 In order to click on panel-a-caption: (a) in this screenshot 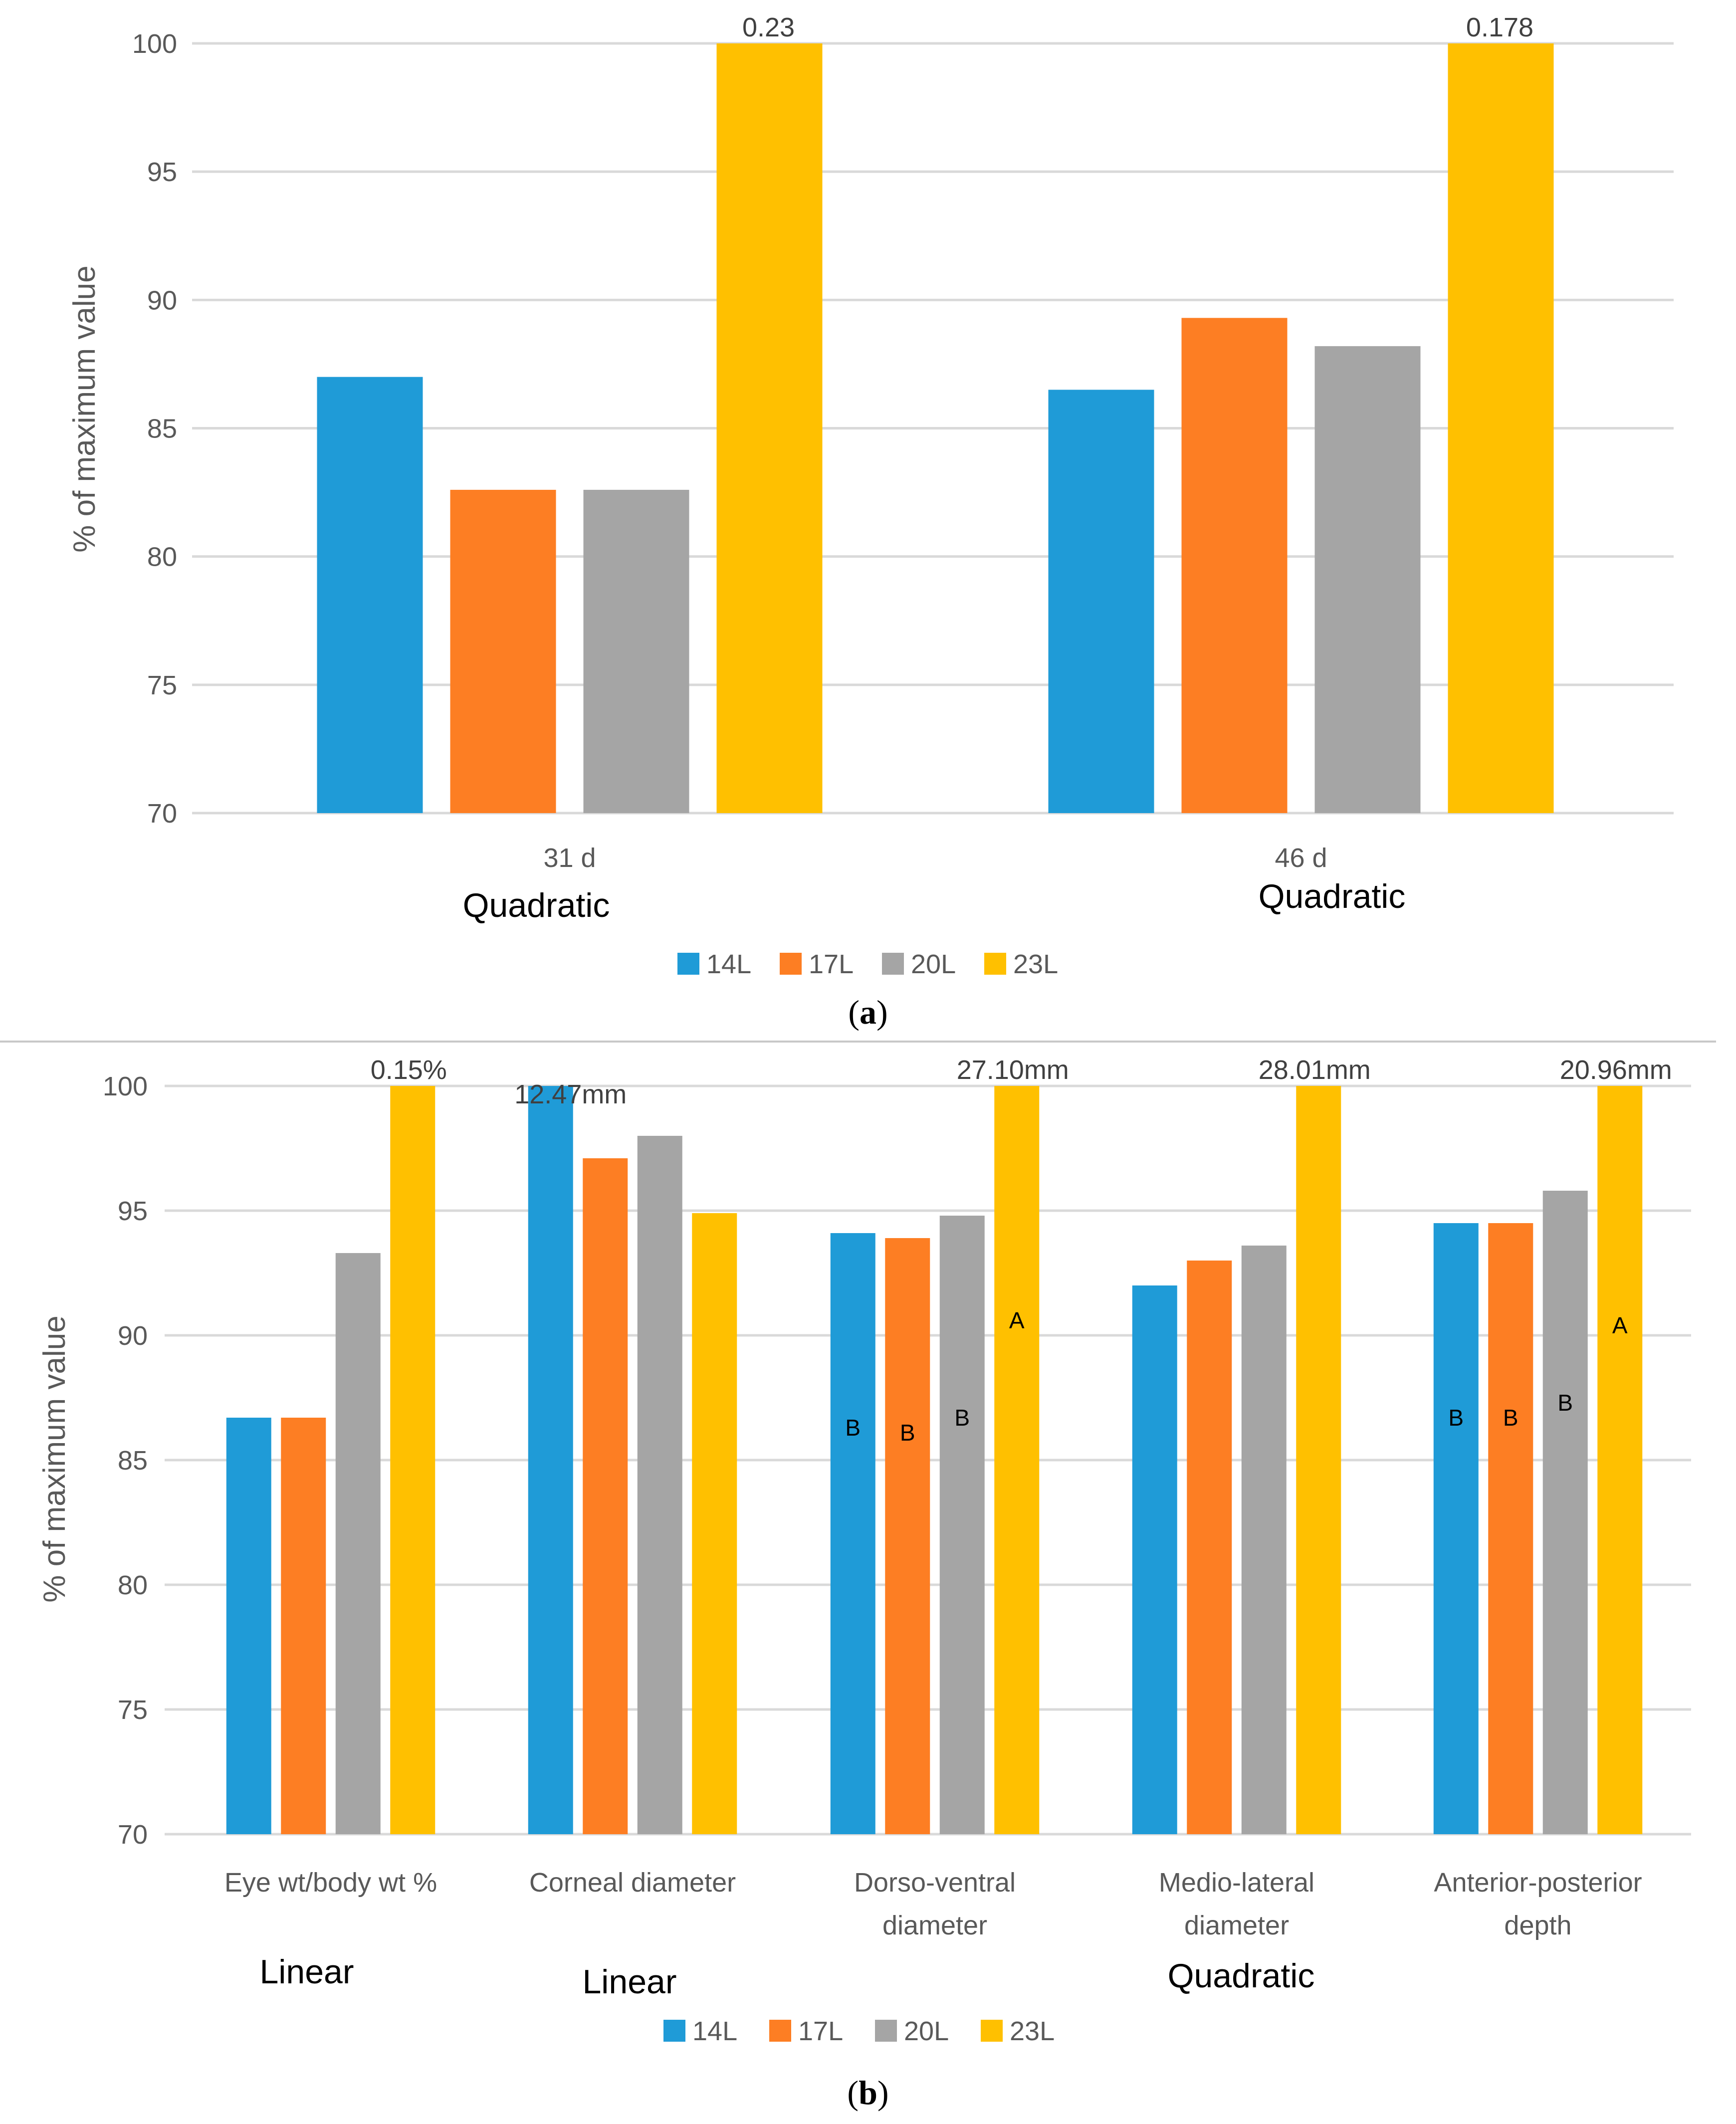, I will do `click(867, 1012)`.